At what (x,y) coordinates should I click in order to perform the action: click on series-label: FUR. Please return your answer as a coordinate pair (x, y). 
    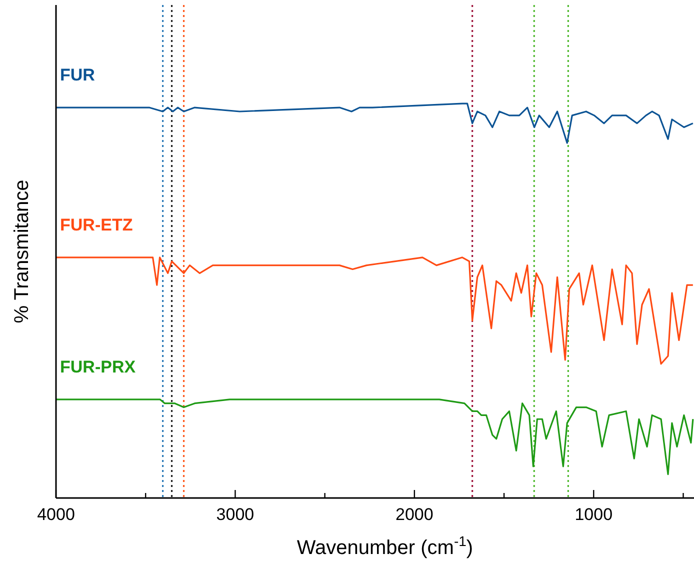
    Looking at the image, I should click on (77, 75).